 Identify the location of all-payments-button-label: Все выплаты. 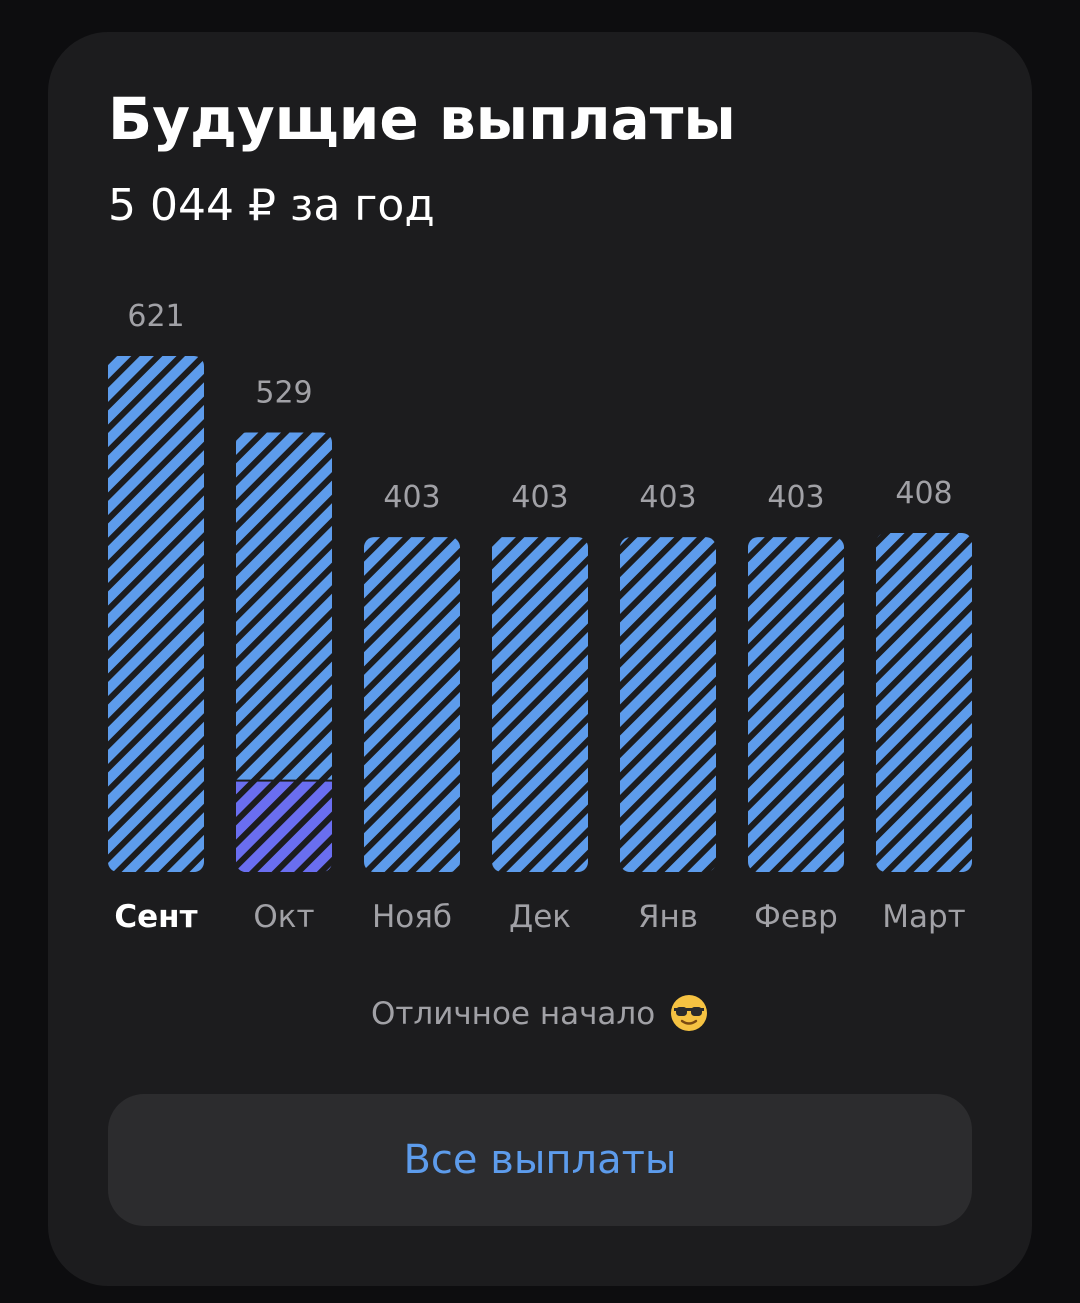
(540, 1160).